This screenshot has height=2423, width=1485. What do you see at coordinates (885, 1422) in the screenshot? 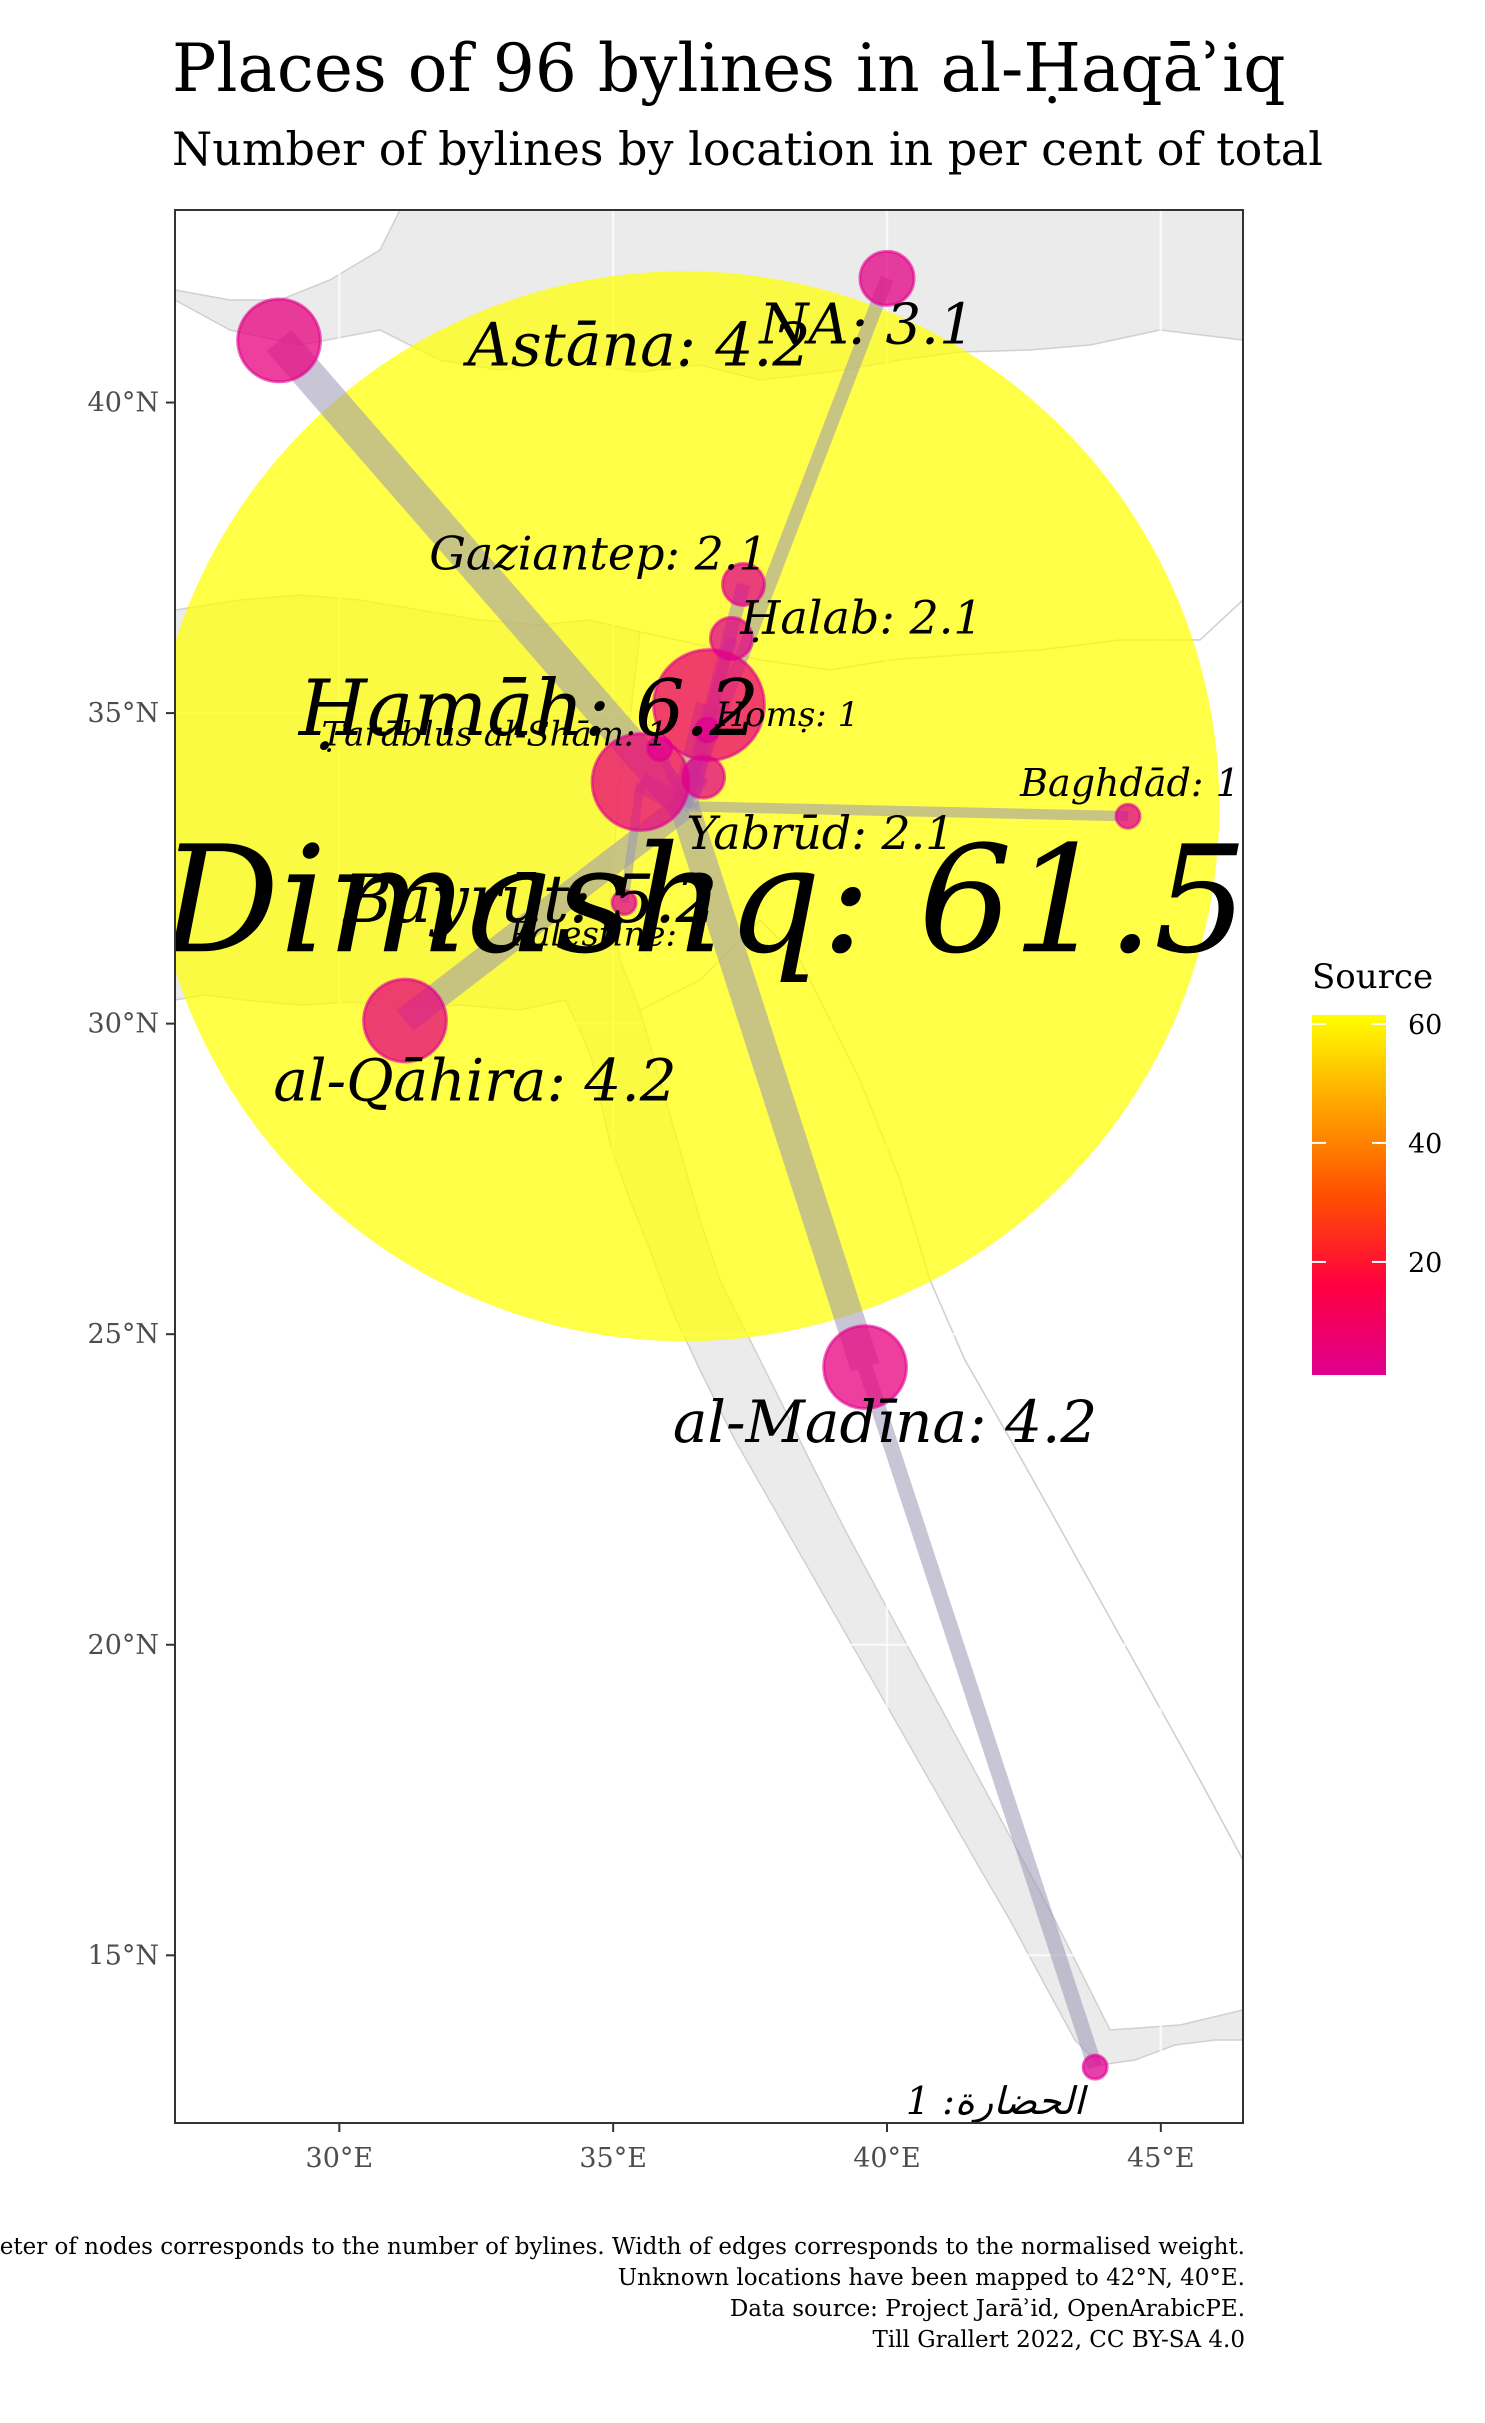
I see `node-label: al-Madīna: 4.2` at bounding box center [885, 1422].